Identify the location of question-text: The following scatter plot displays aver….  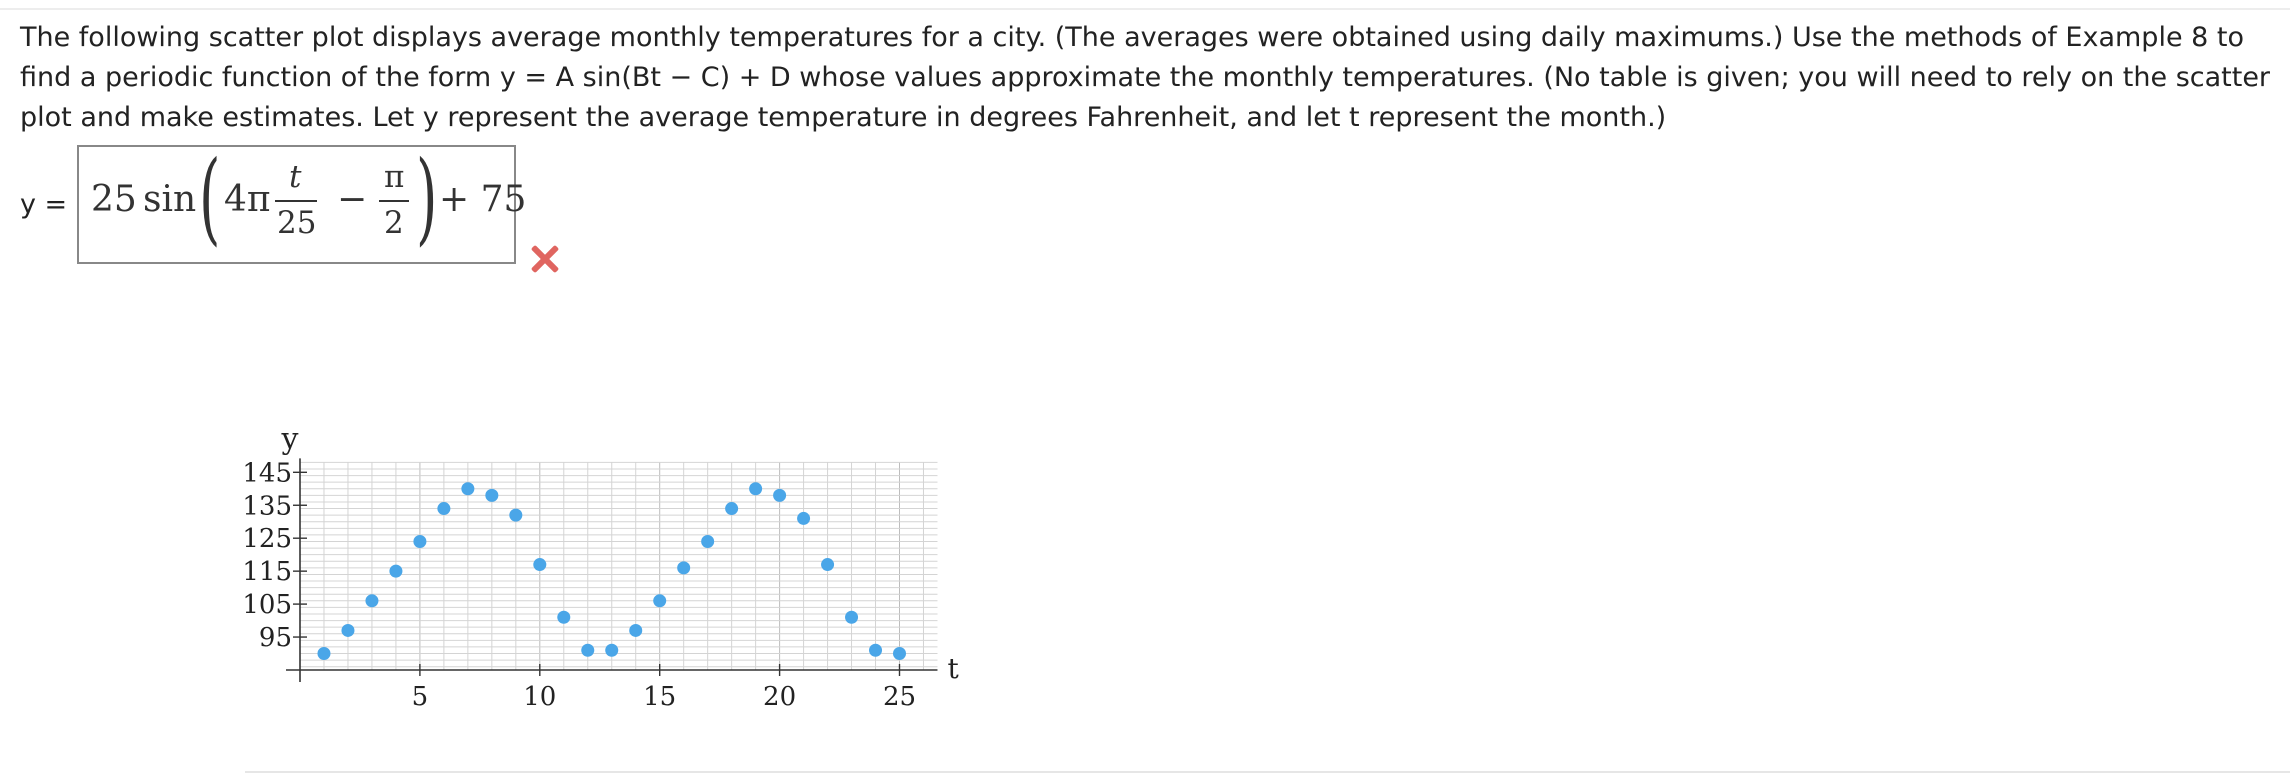
(1145, 77).